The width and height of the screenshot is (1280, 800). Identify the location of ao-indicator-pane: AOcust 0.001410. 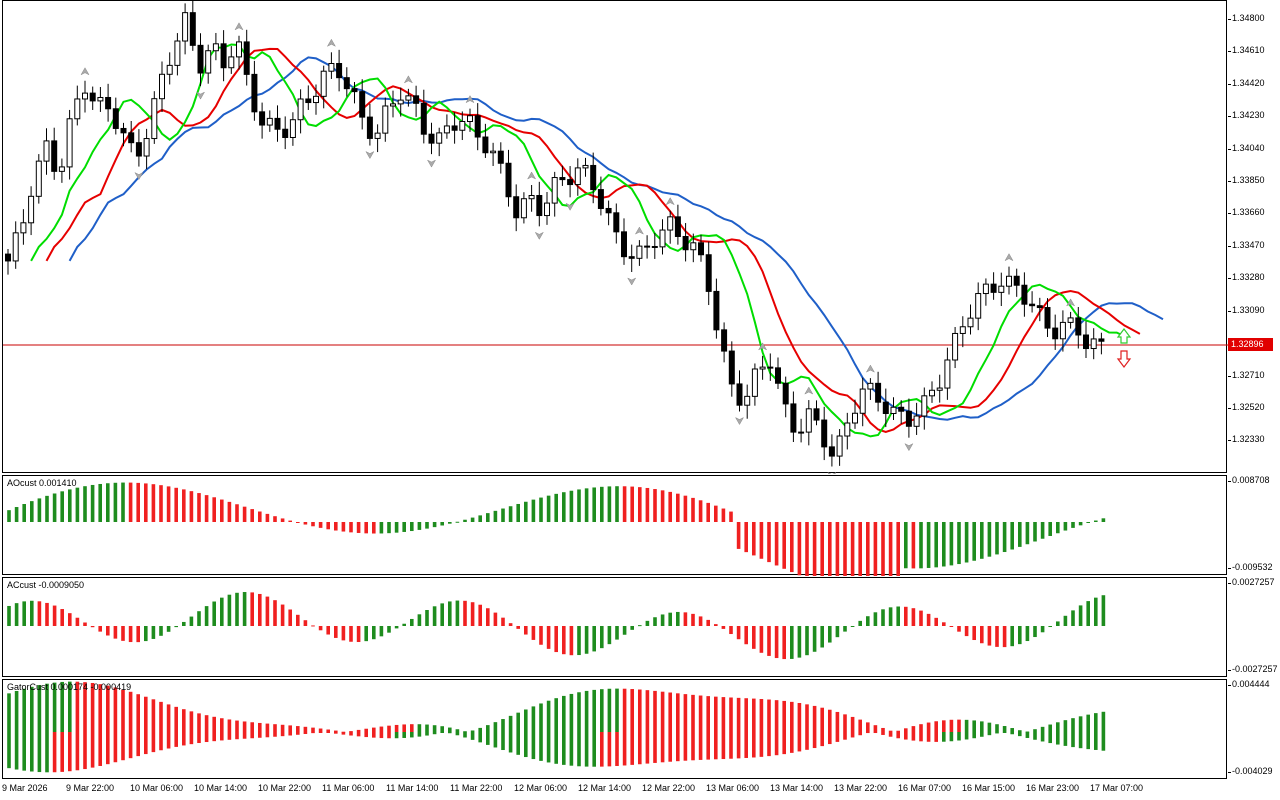
(614, 525).